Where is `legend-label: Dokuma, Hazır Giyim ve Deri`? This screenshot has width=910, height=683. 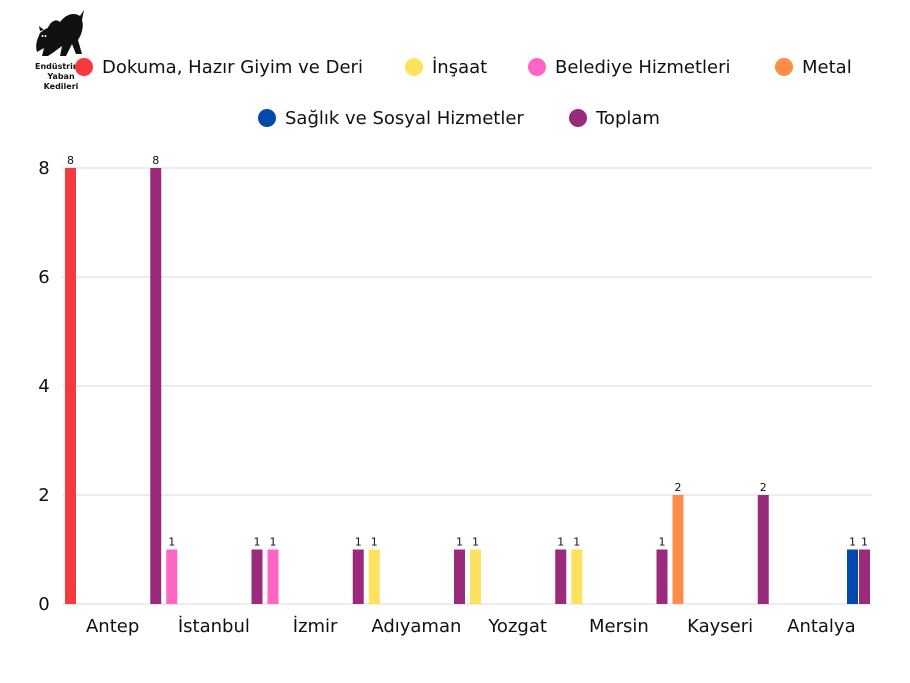
legend-label: Dokuma, Hazır Giyim ve Deri is located at coordinates (232, 67).